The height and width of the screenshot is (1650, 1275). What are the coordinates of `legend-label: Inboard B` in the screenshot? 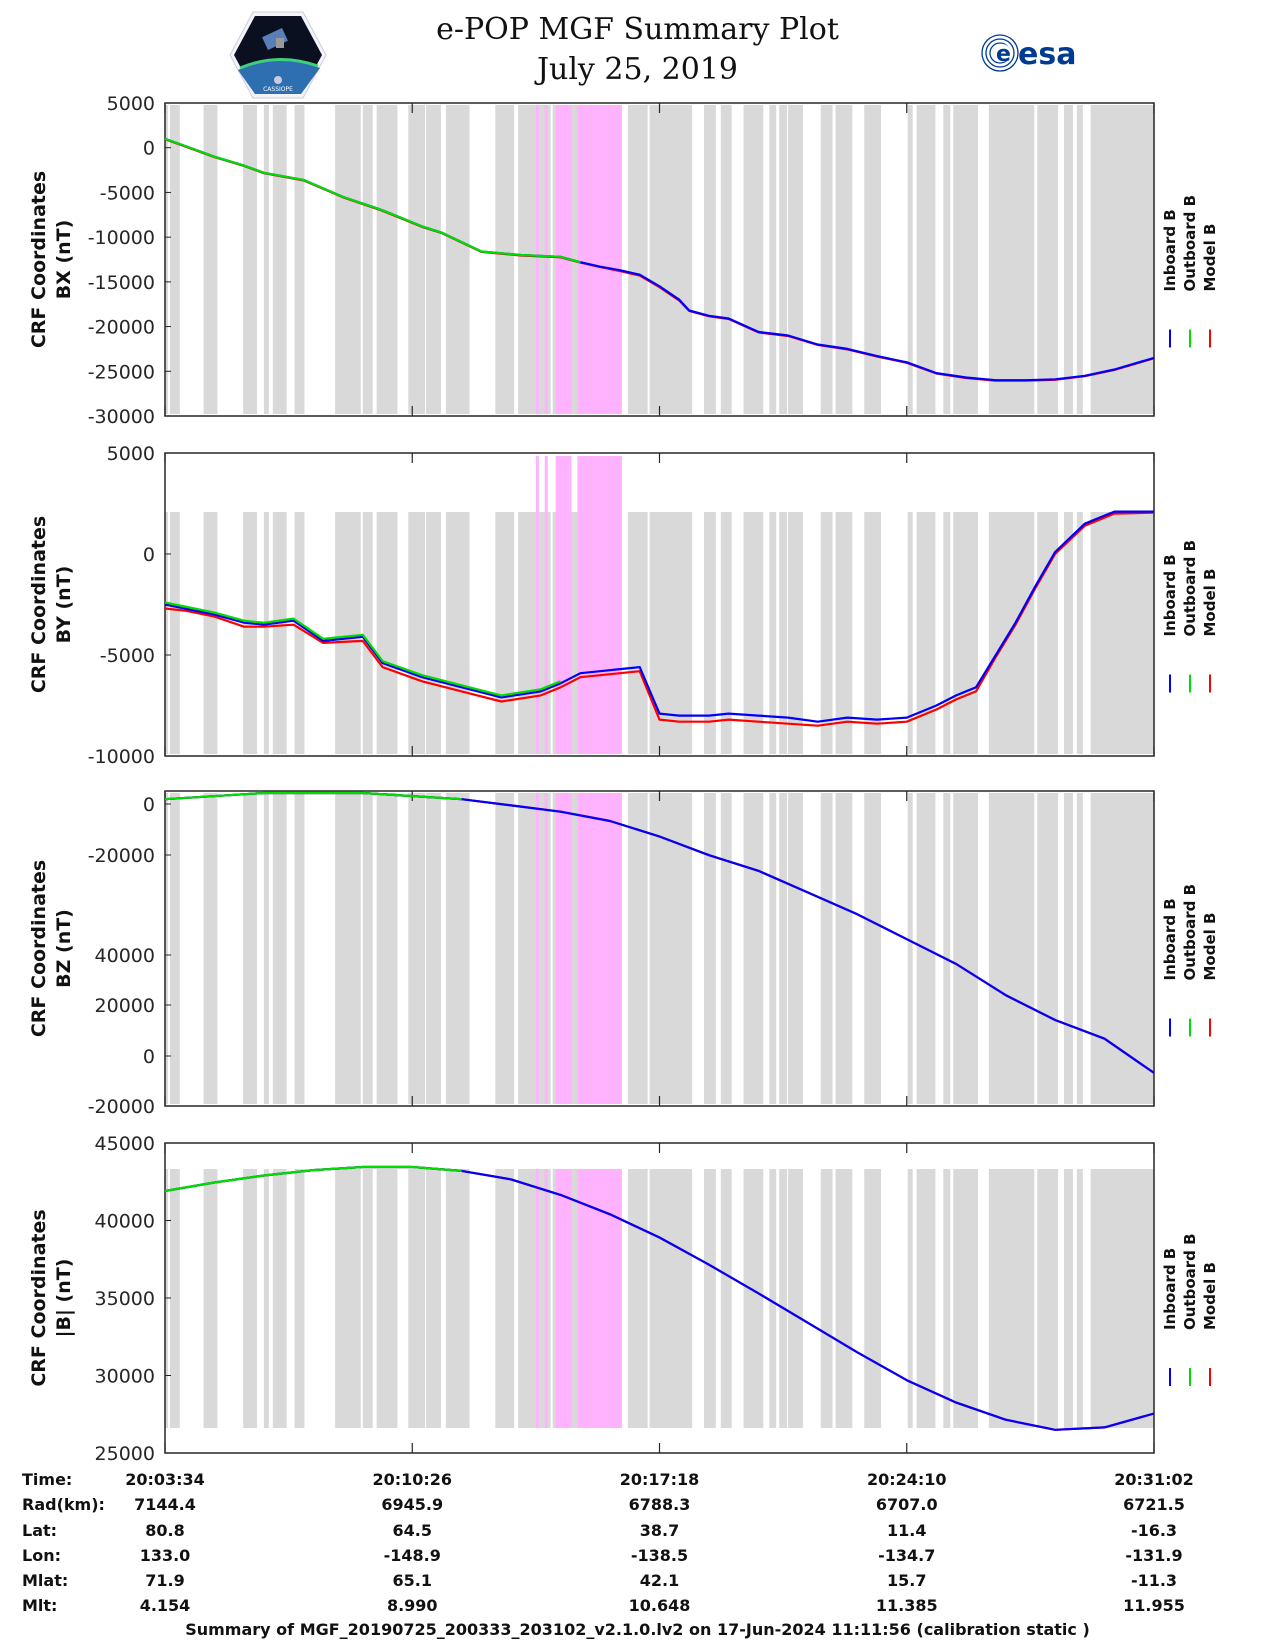 It's located at (1170, 250).